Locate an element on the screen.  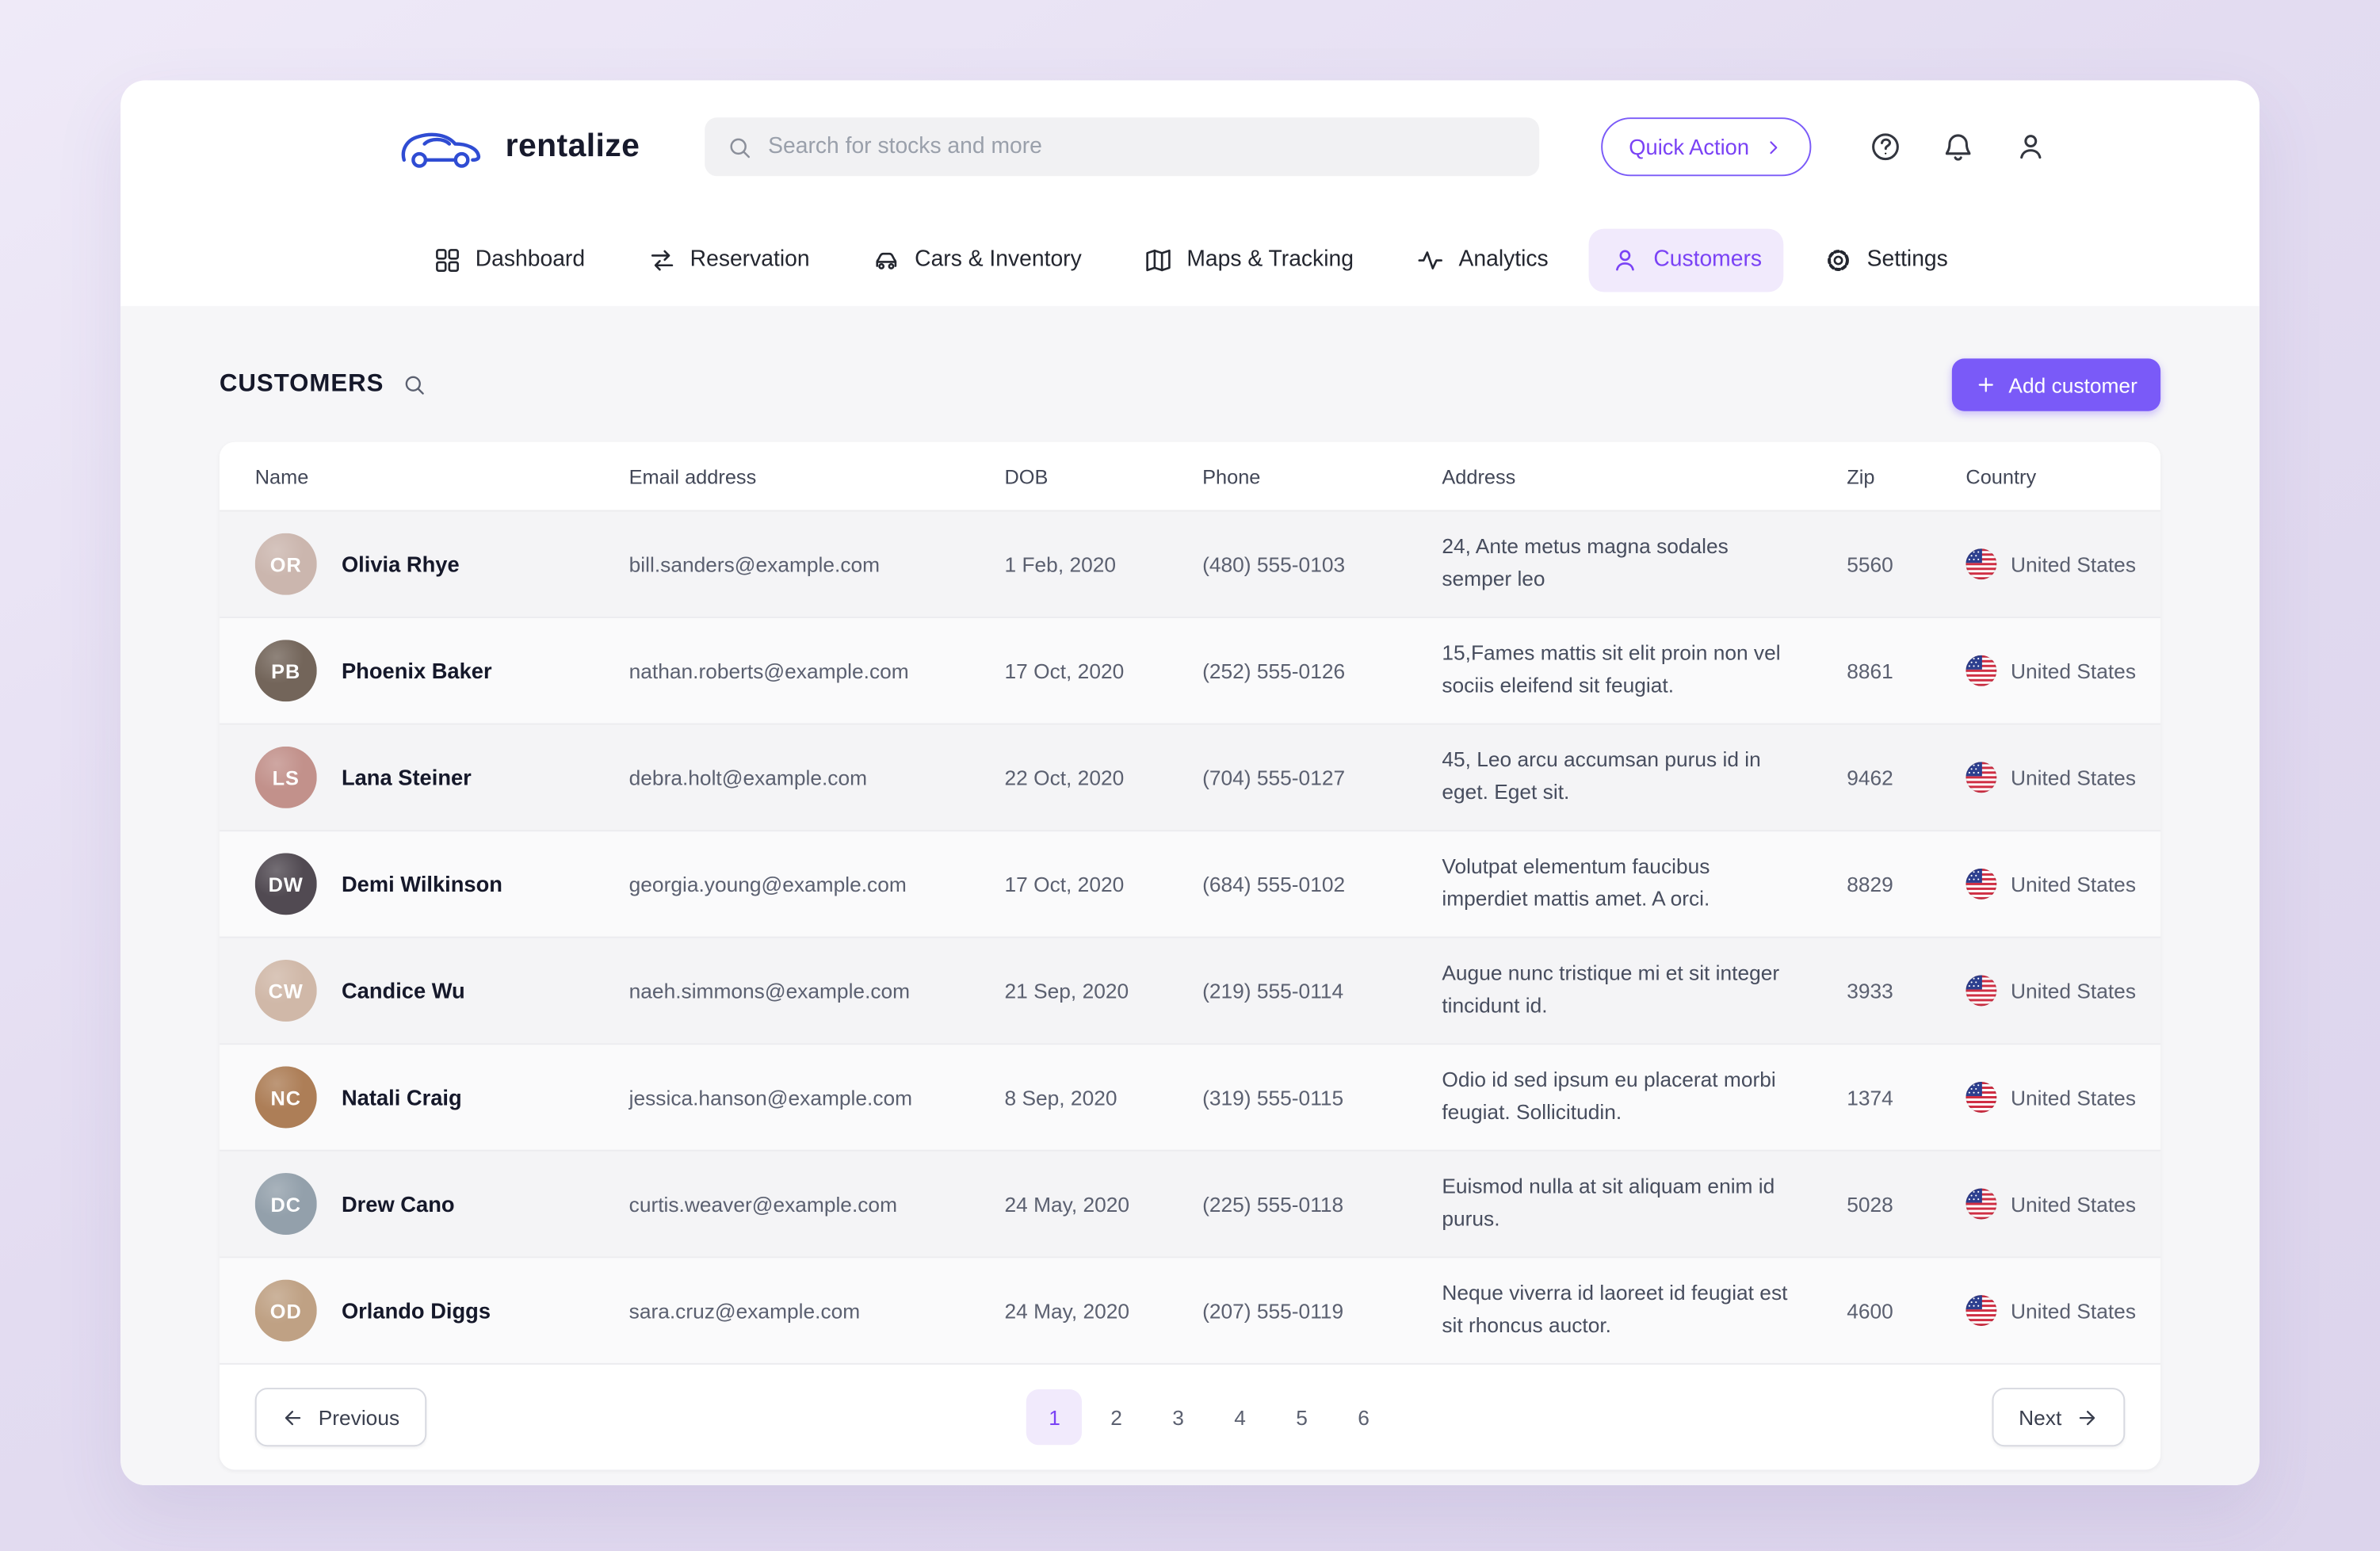
next-page-button: Next is located at coordinates (2059, 1417).